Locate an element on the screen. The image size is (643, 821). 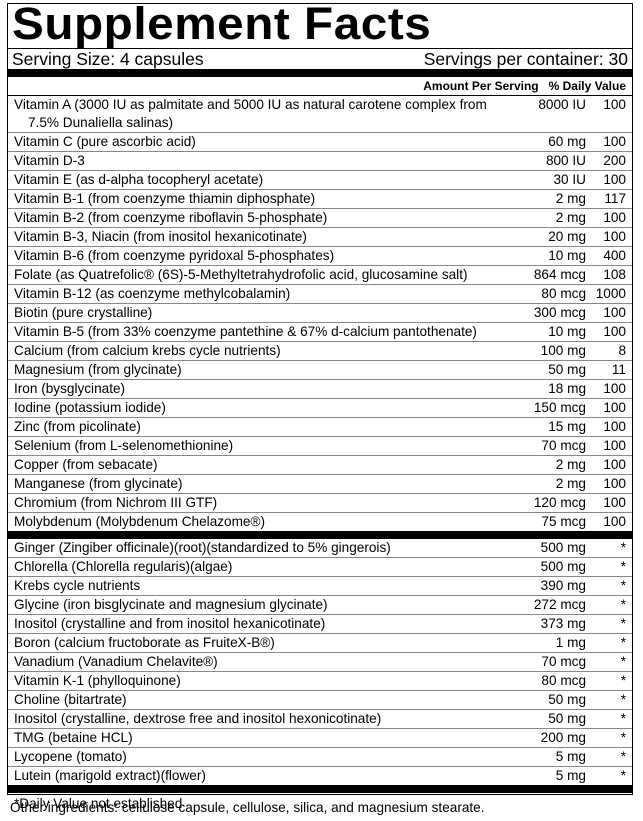
amount: 50 mg is located at coordinates (567, 699).